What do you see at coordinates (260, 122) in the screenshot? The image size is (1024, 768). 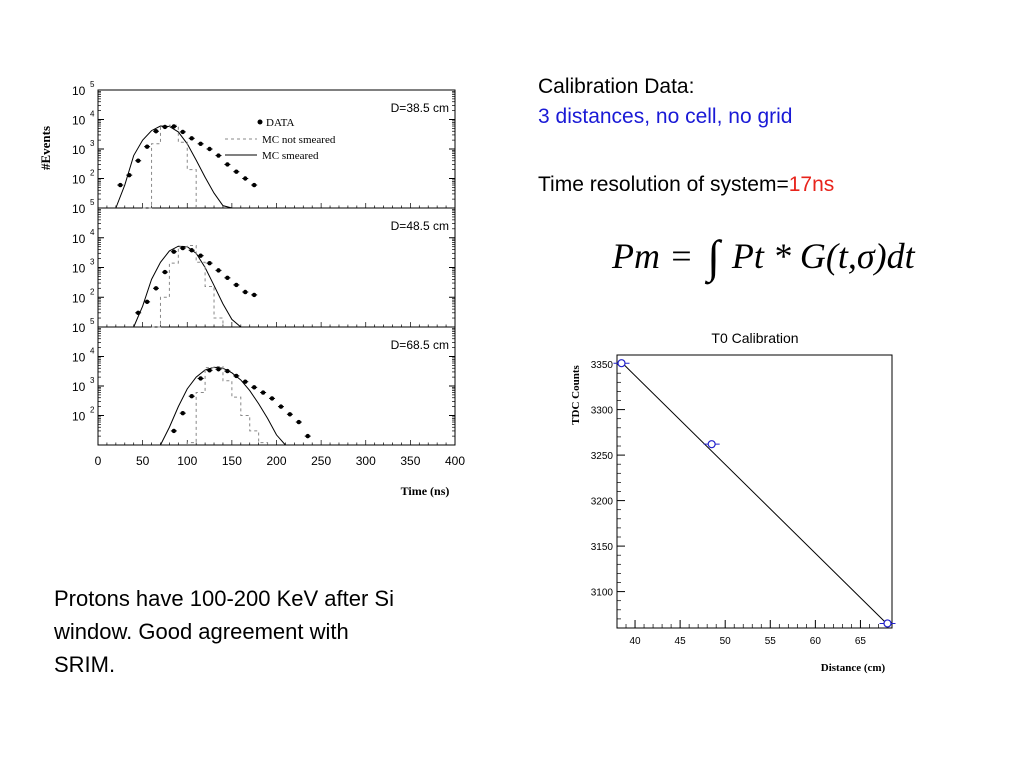 I see `legend-data-marker` at bounding box center [260, 122].